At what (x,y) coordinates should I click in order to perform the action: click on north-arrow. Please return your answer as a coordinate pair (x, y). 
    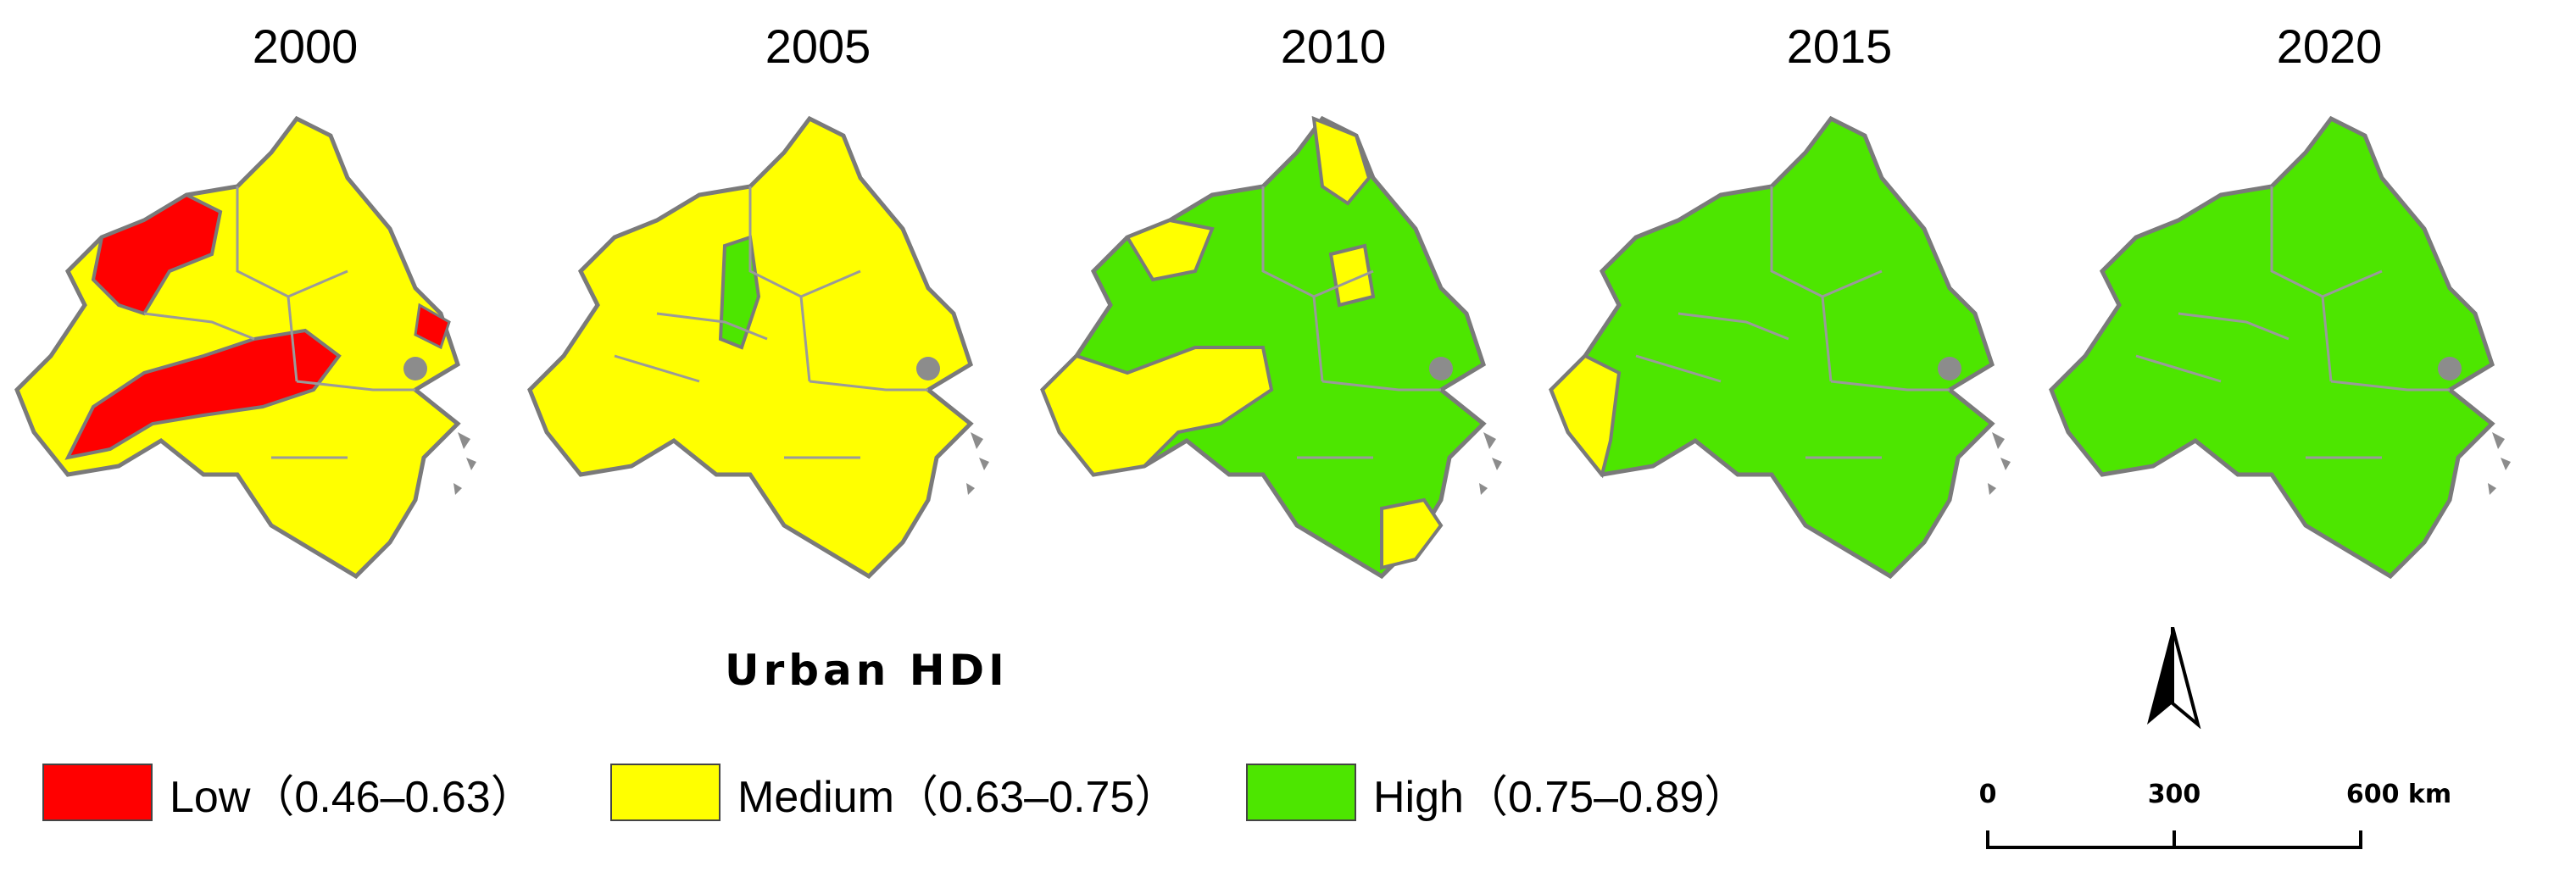
    Looking at the image, I should click on (2172, 678).